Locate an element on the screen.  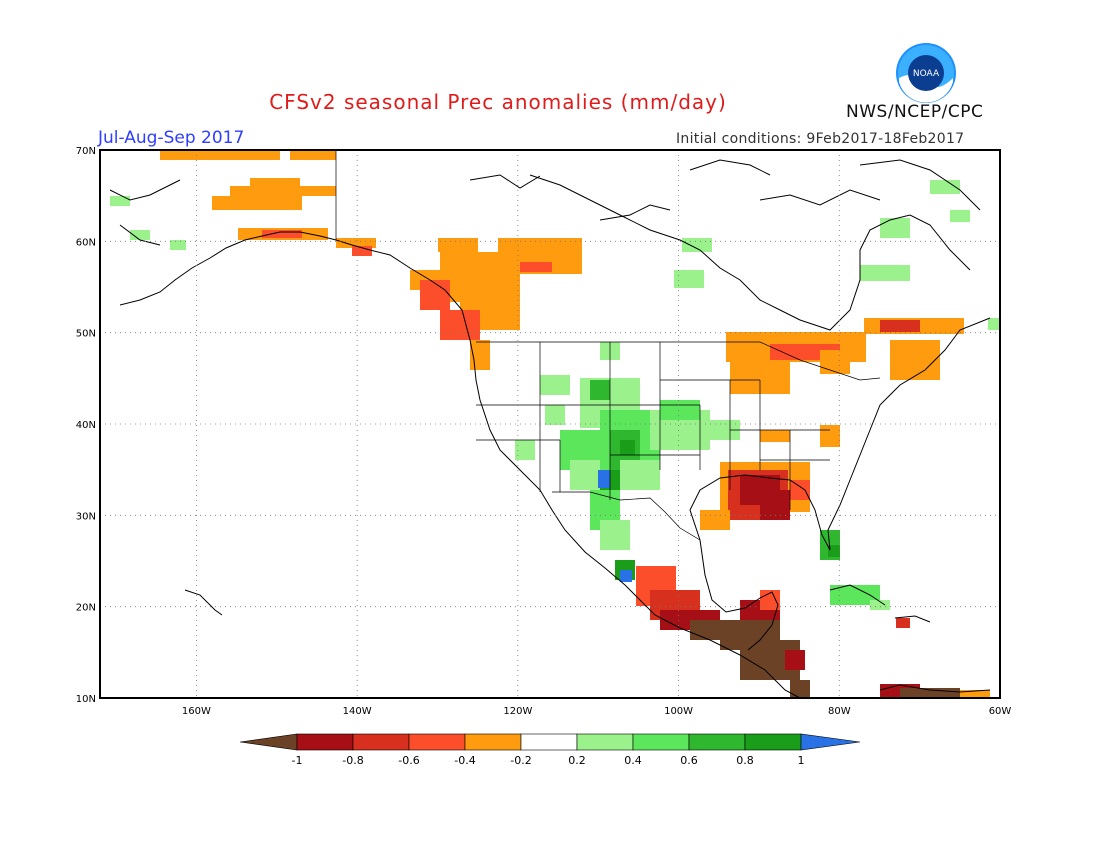
y-tick-label: 50N is located at coordinates (86, 334).